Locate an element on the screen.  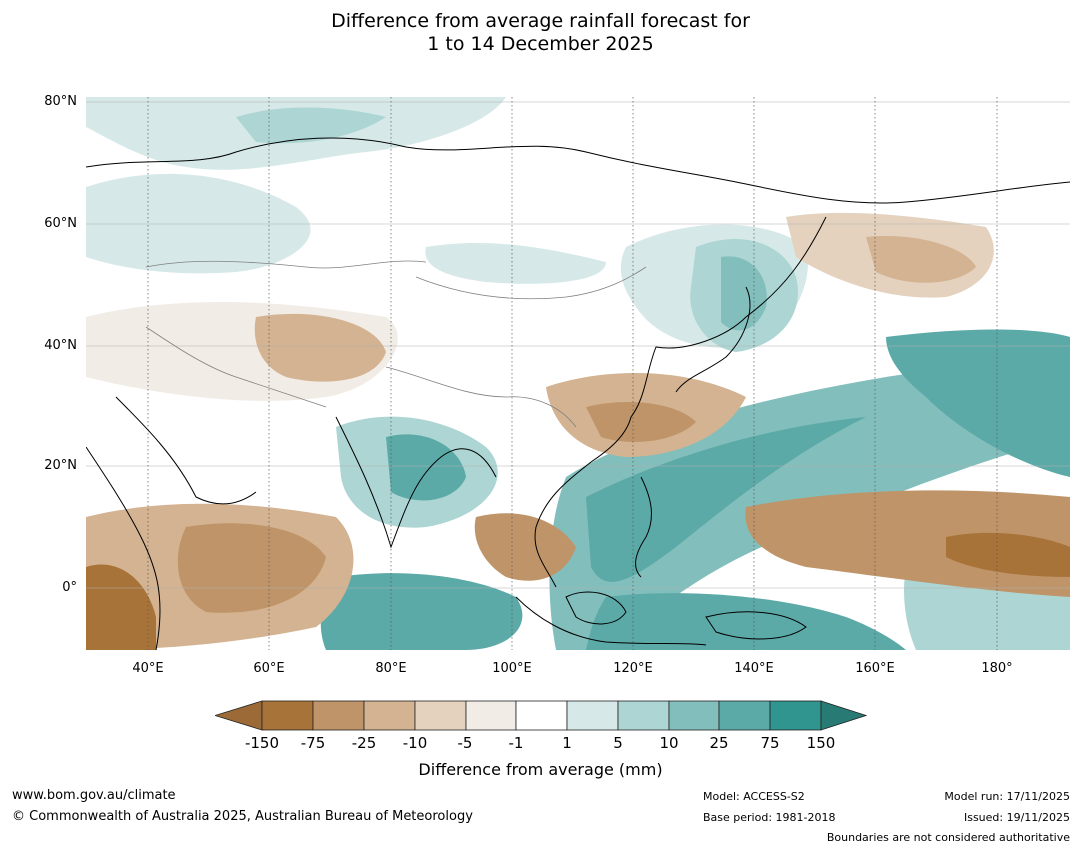
lon-label-120e: 120°E is located at coordinates (633, 668).